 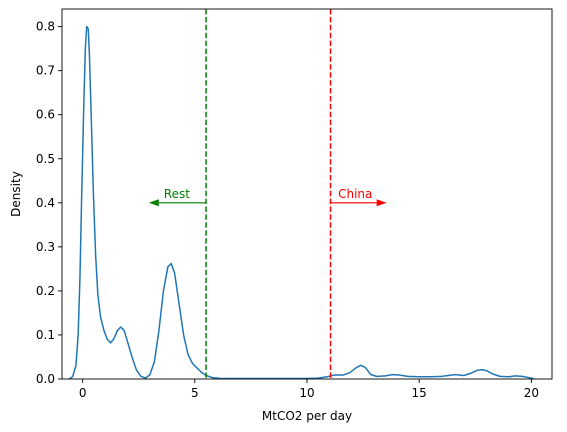 I want to click on x-tick-label: 20, so click(x=531, y=393).